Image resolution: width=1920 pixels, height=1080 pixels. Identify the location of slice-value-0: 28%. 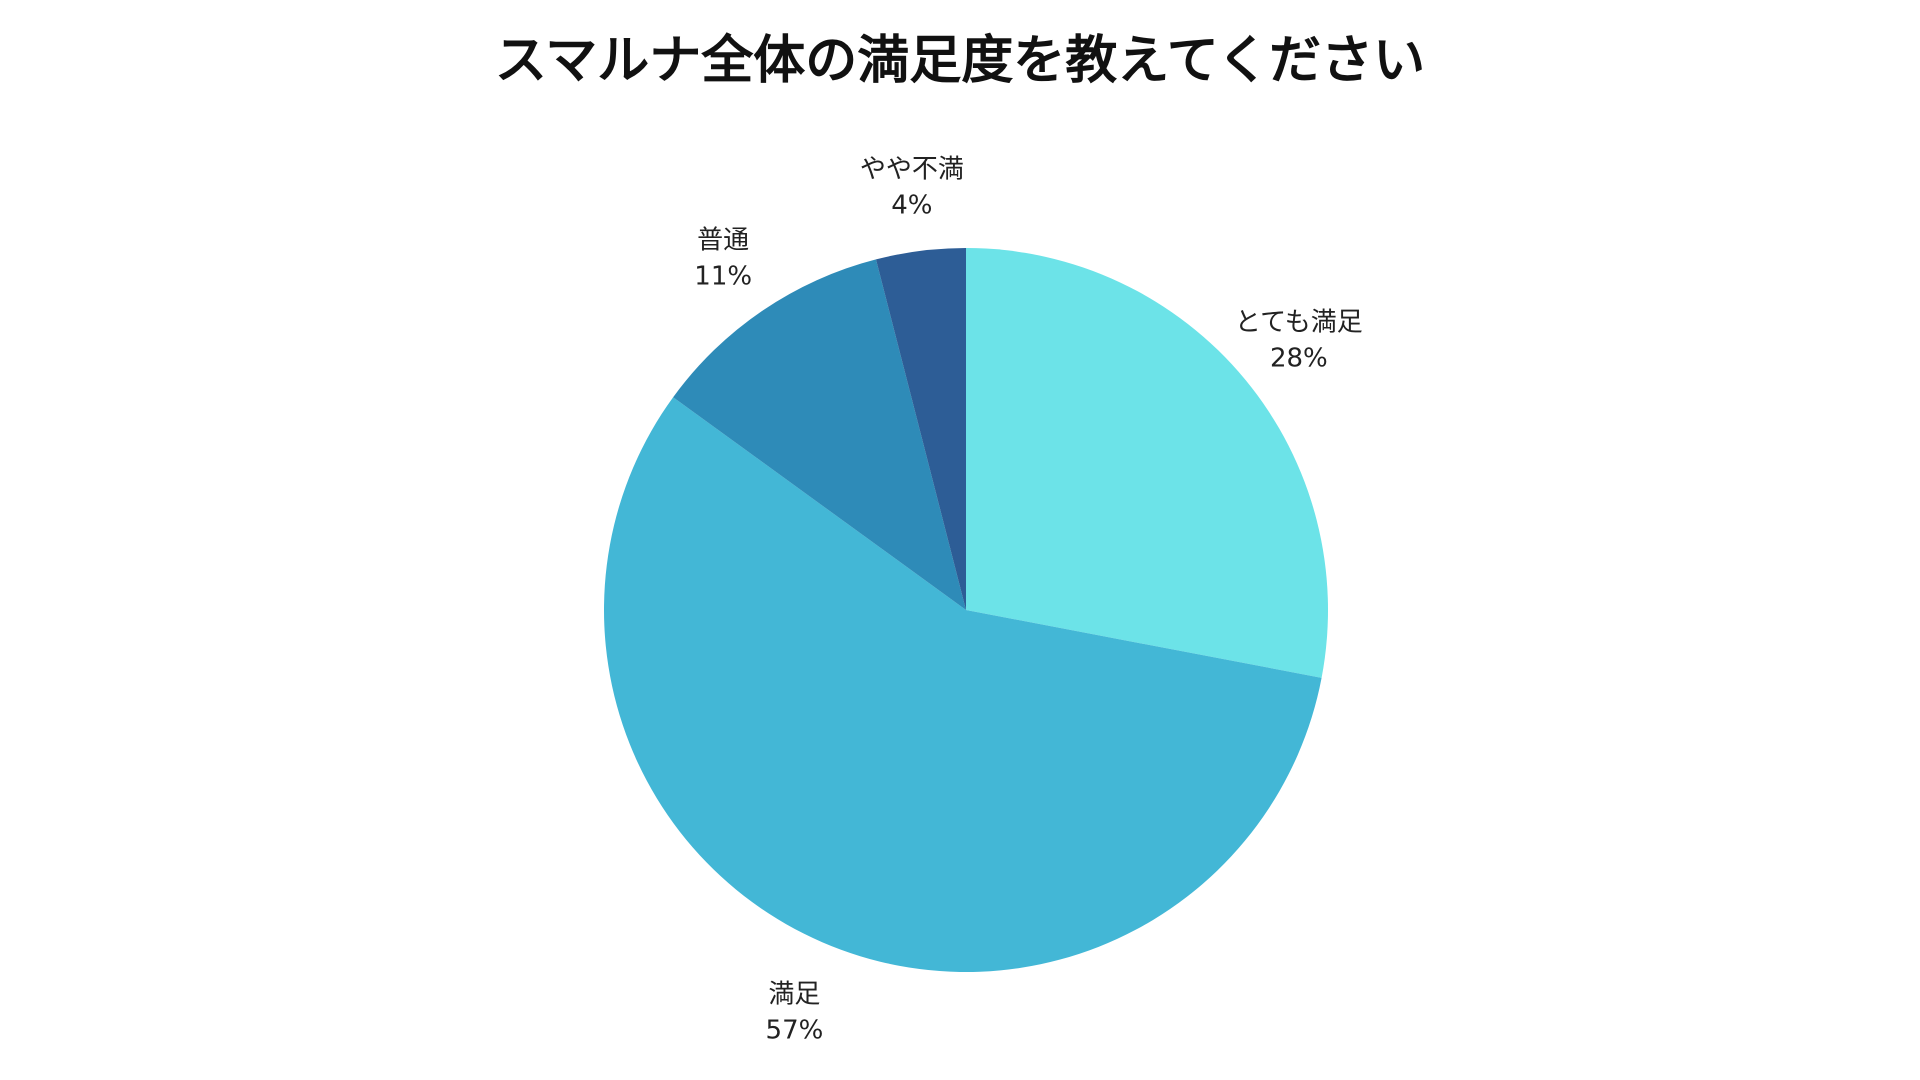
(1299, 359).